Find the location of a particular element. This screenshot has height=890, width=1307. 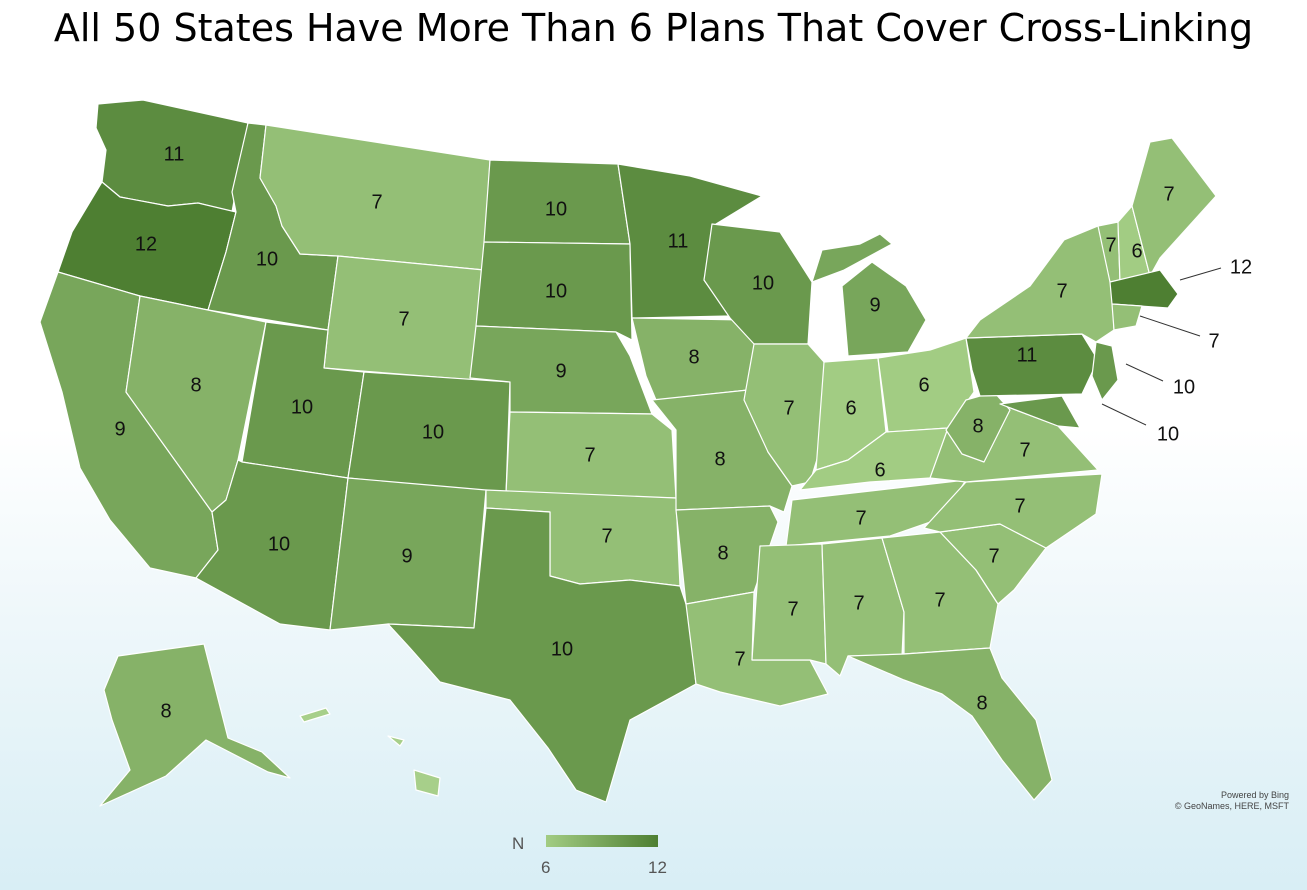

state-value-tn: 7 is located at coordinates (860, 518).